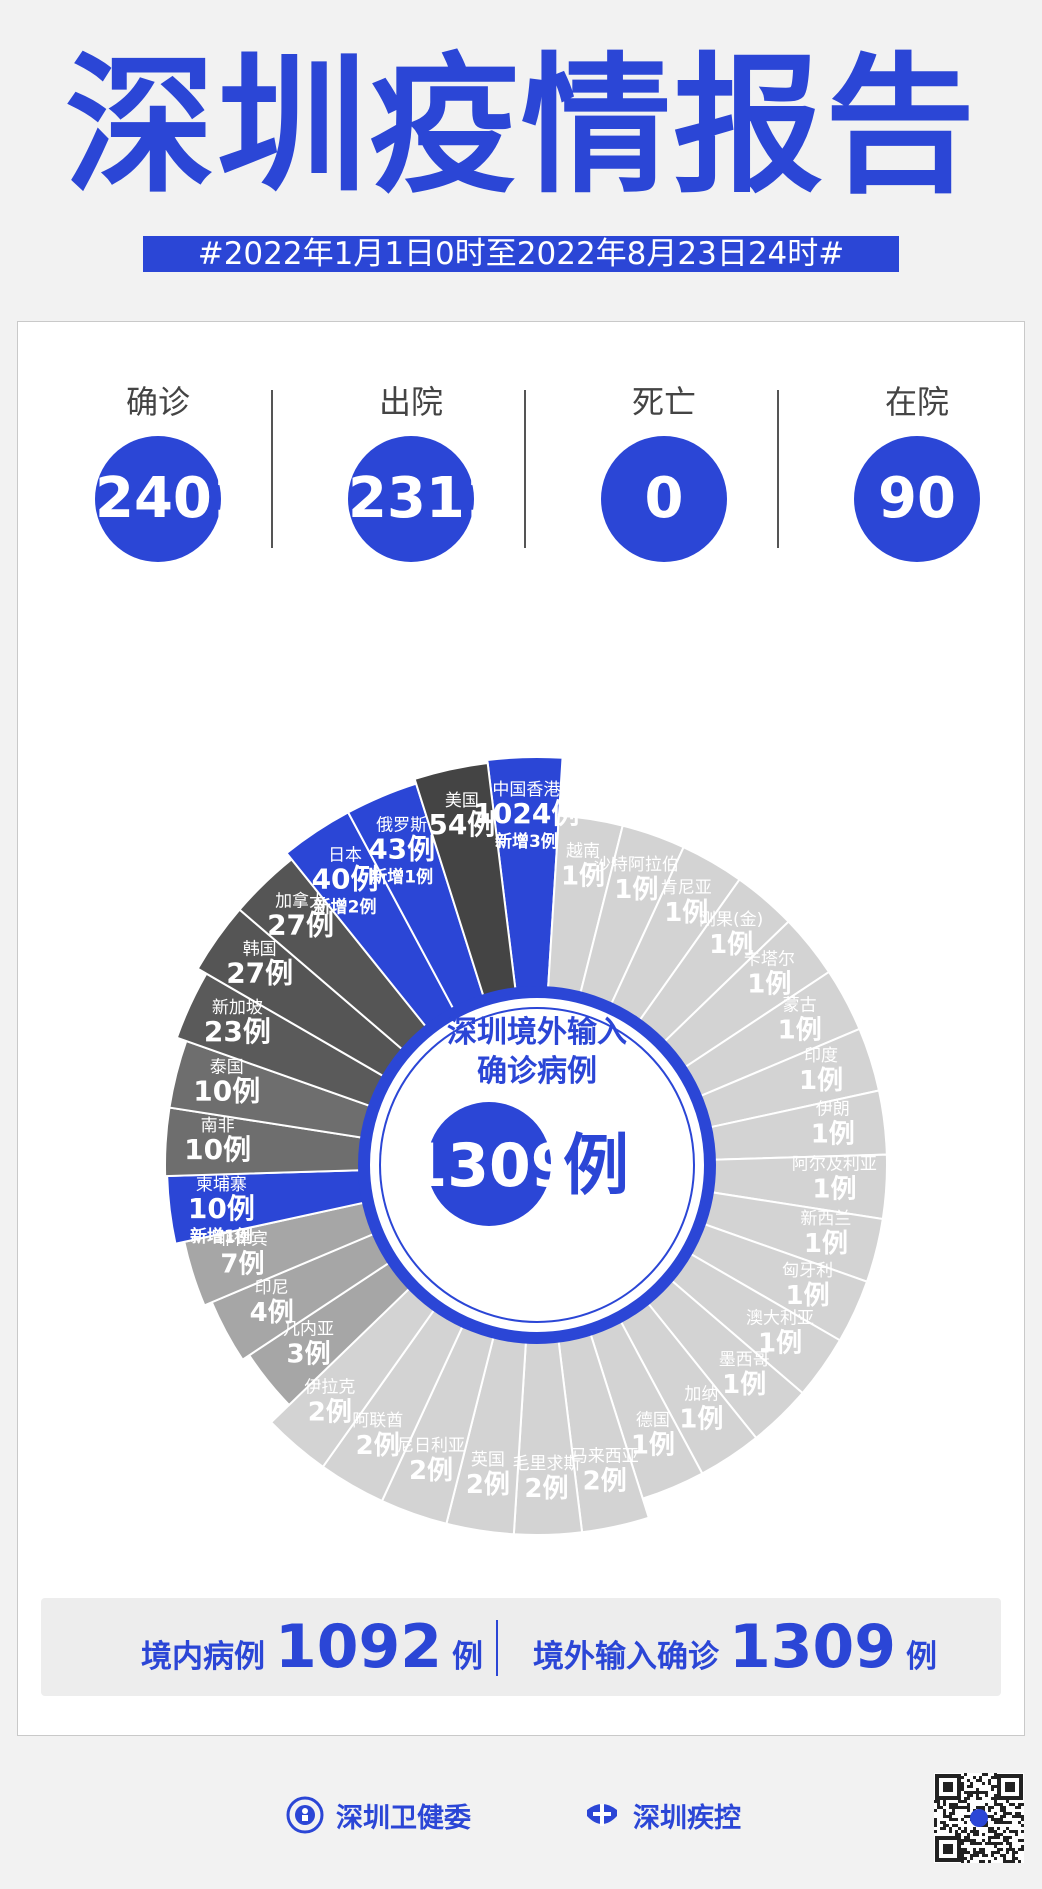 The image size is (1042, 1889). Describe the element at coordinates (237, 1008) in the screenshot. I see `slice-label-name: 新加坡` at that location.